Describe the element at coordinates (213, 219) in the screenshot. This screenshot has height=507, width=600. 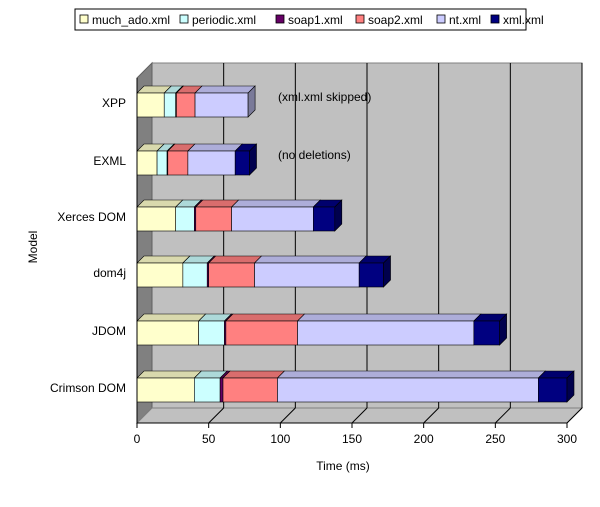
I see `bar-xerces-dom-soap2-xml` at that location.